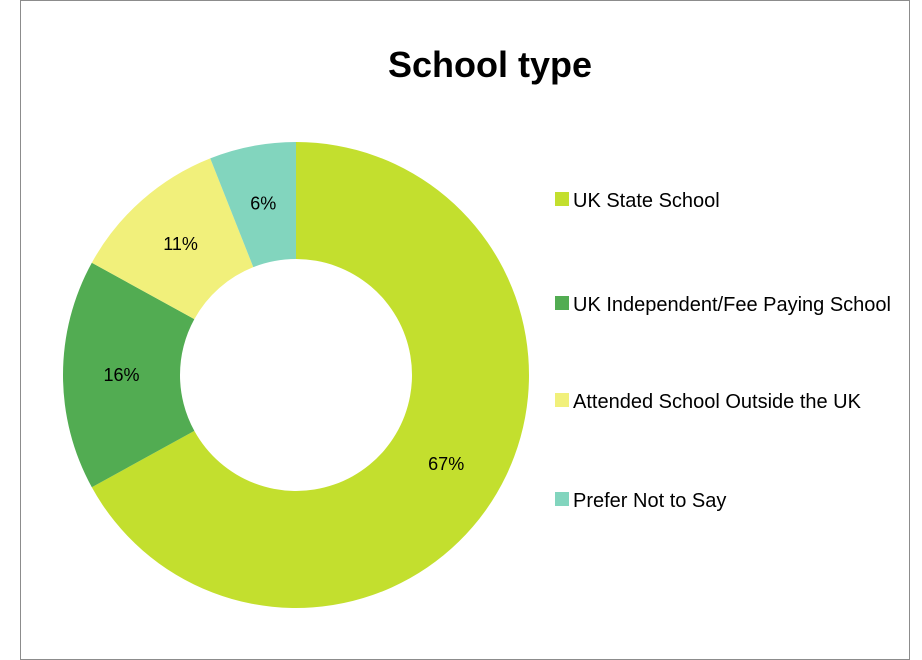 The image size is (922, 660). Describe the element at coordinates (724, 201) in the screenshot. I see `legend-item-uk-state-school: UK State School` at that location.